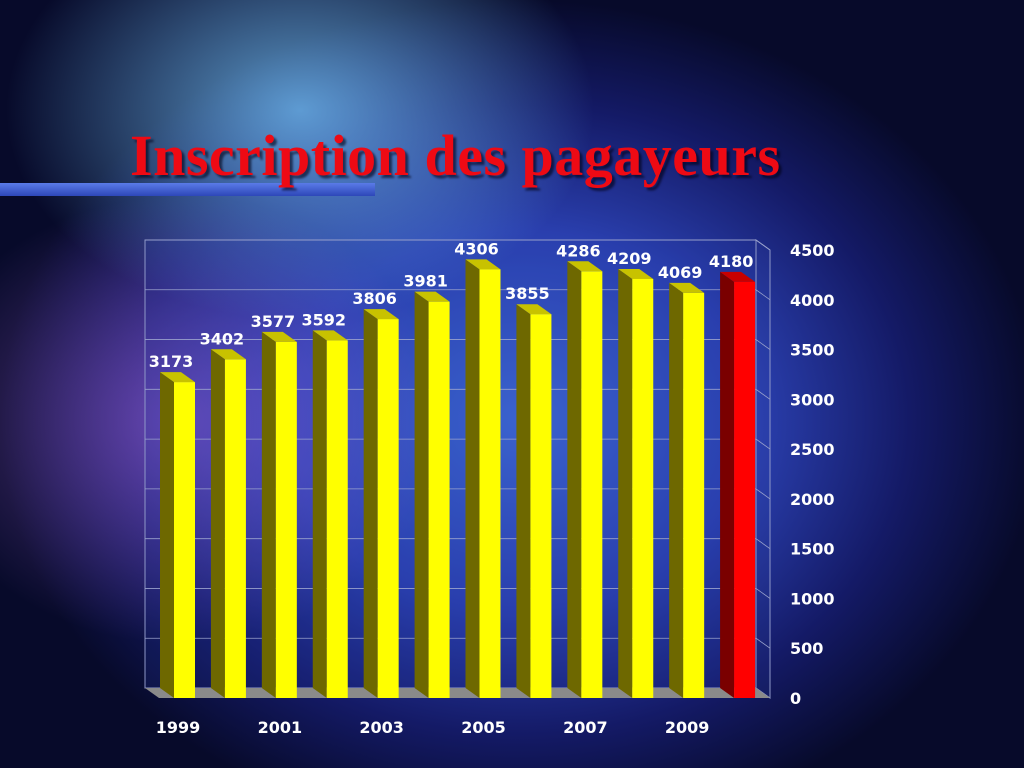  Describe the element at coordinates (455, 155) in the screenshot. I see `page-title: Inscription des pagayeurs` at that location.